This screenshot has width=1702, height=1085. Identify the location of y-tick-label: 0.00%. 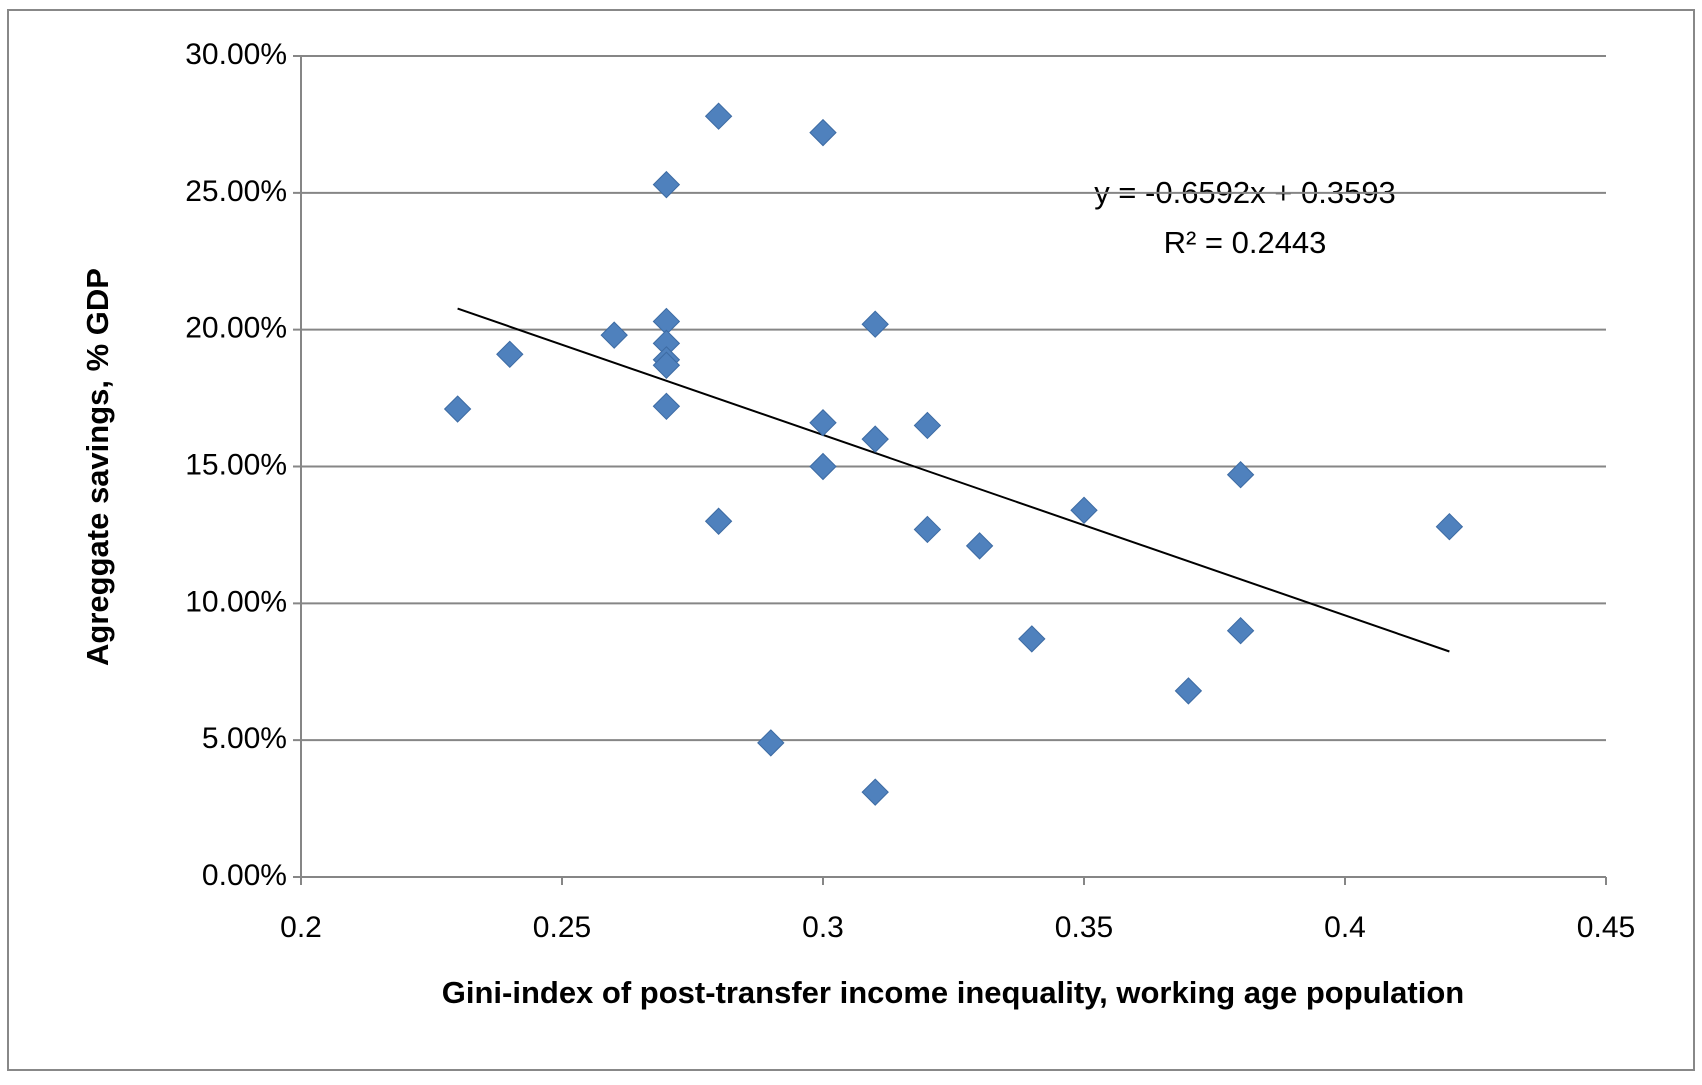
(244, 875).